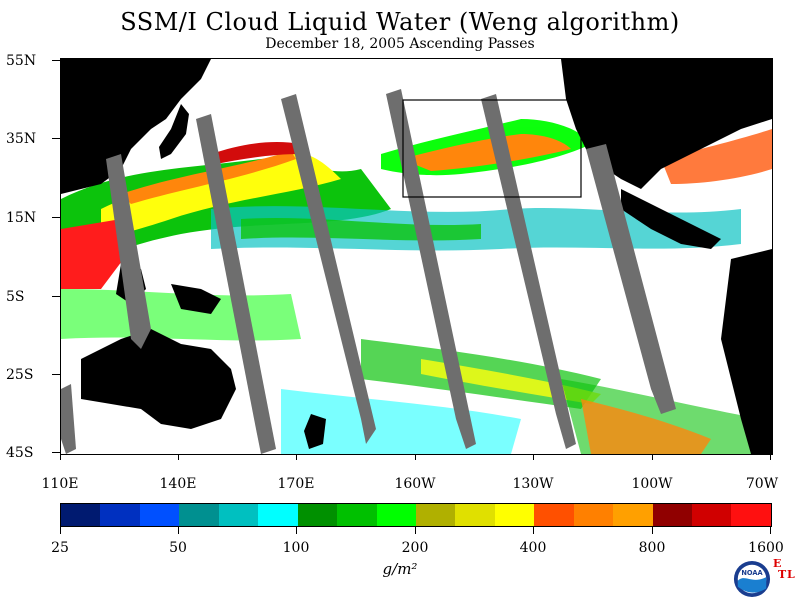 The image size is (800, 600). What do you see at coordinates (21, 61) in the screenshot?
I see `lat-label-55n: 55N` at bounding box center [21, 61].